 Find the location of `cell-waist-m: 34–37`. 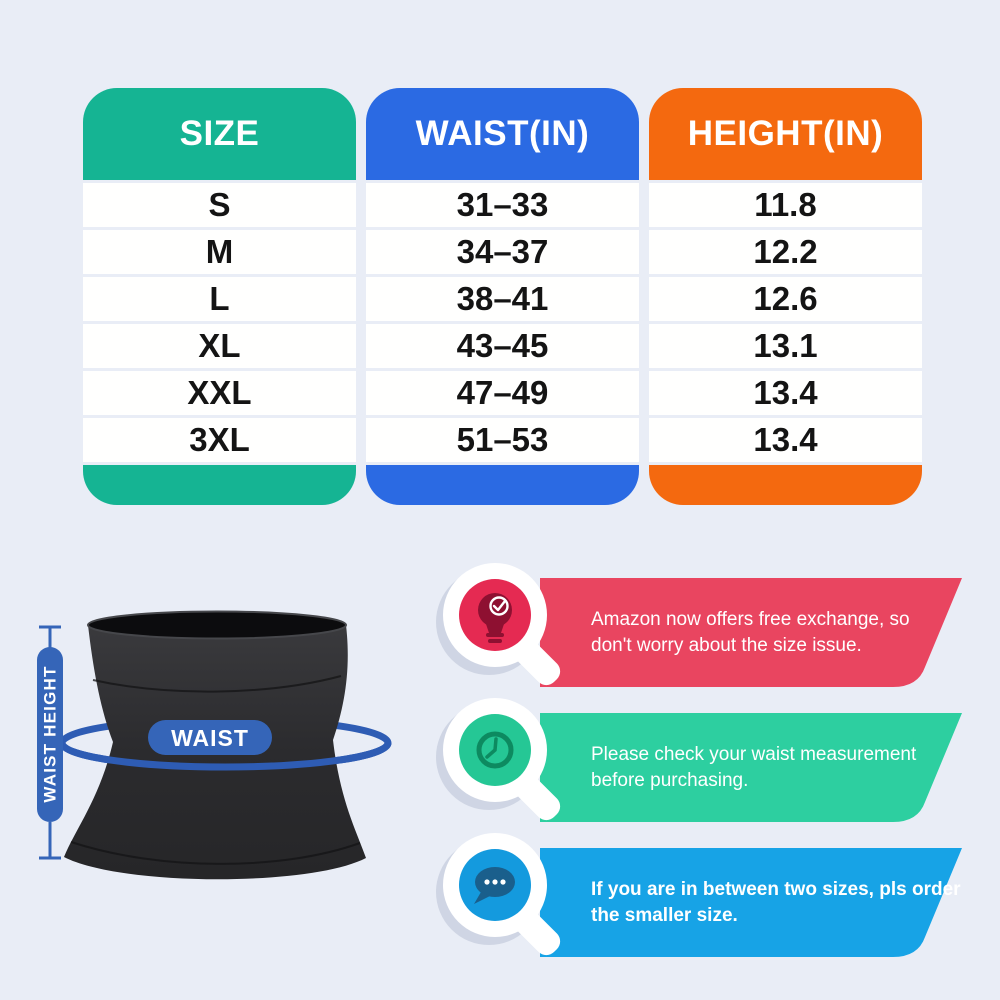

cell-waist-m: 34–37 is located at coordinates (502, 252).